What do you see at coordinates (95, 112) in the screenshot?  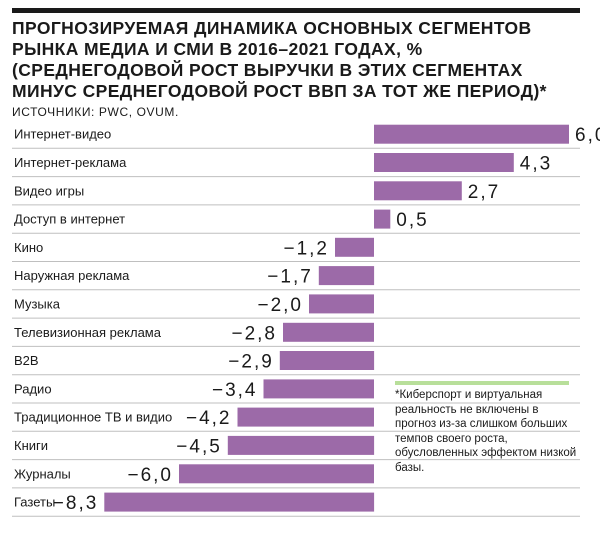 I see `chart-source: ИСТОЧНИКИ: PWC, OVUM.` at bounding box center [95, 112].